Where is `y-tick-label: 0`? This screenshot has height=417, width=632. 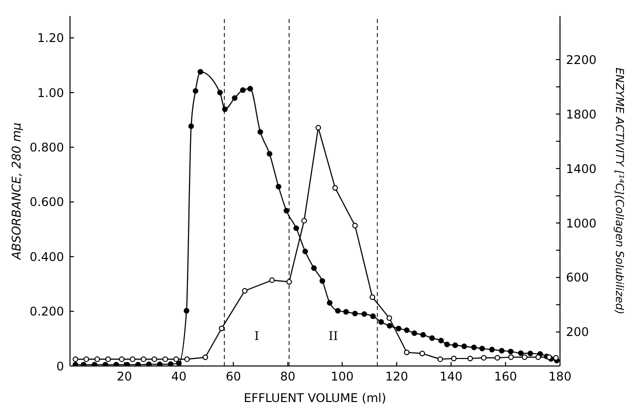
y-tick-label: 0 is located at coordinates (60, 366).